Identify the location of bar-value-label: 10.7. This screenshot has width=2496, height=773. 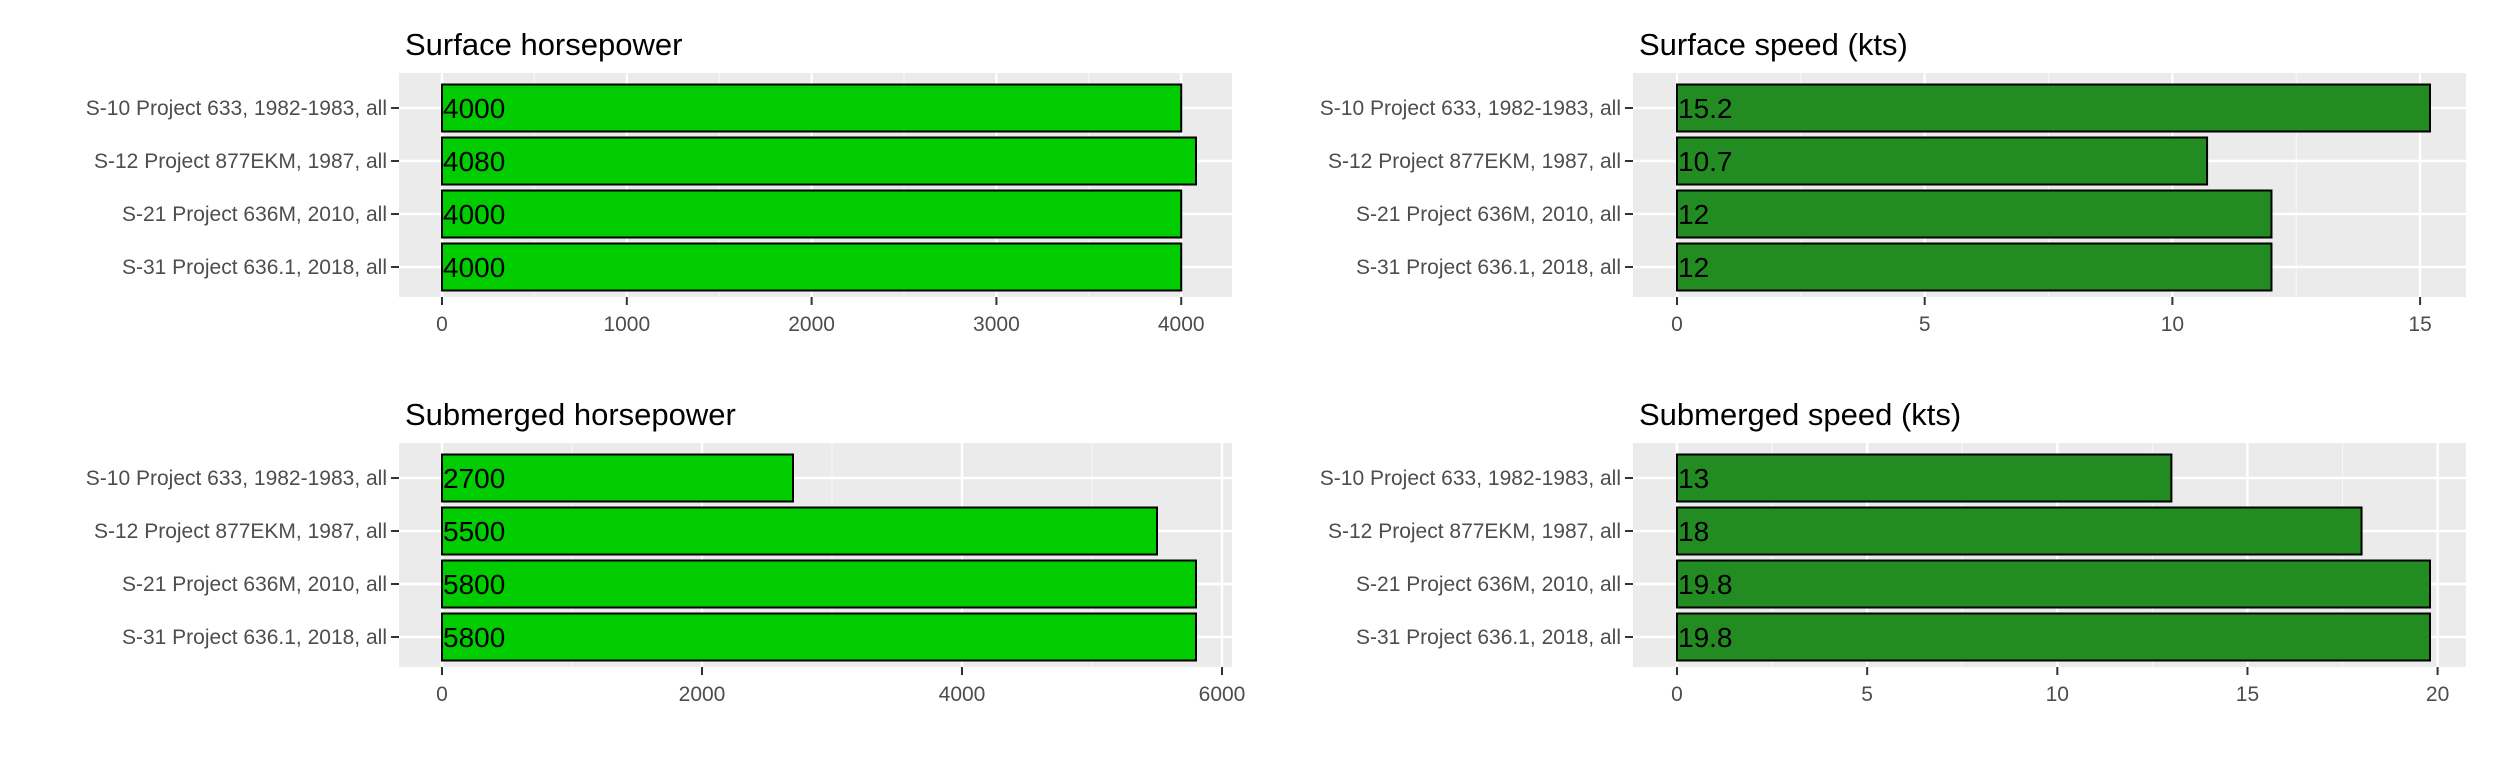
(1705, 161).